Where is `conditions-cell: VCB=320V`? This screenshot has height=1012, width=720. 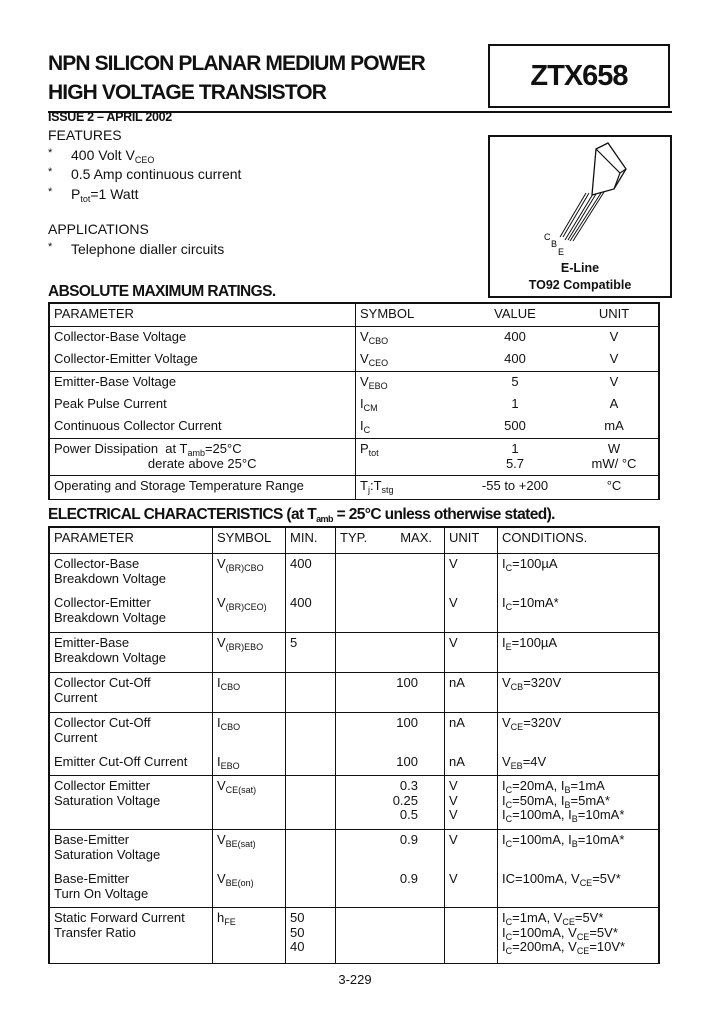 conditions-cell: VCB=320V is located at coordinates (577, 692).